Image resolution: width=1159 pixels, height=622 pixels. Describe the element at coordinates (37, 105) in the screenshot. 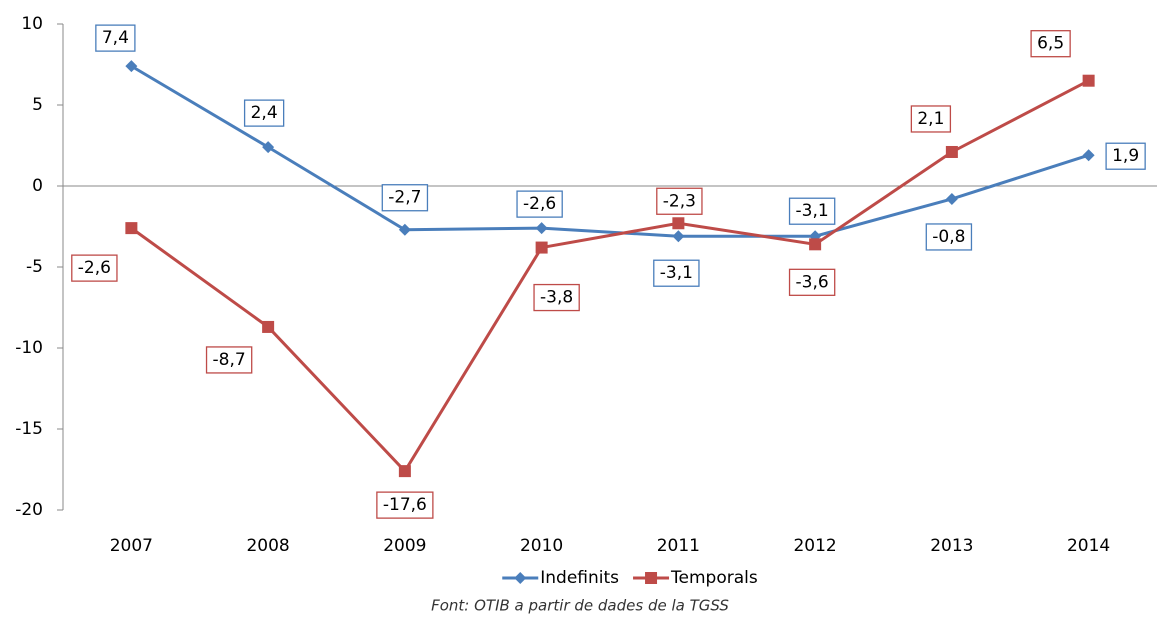

I see `y-tick-label: 5` at that location.